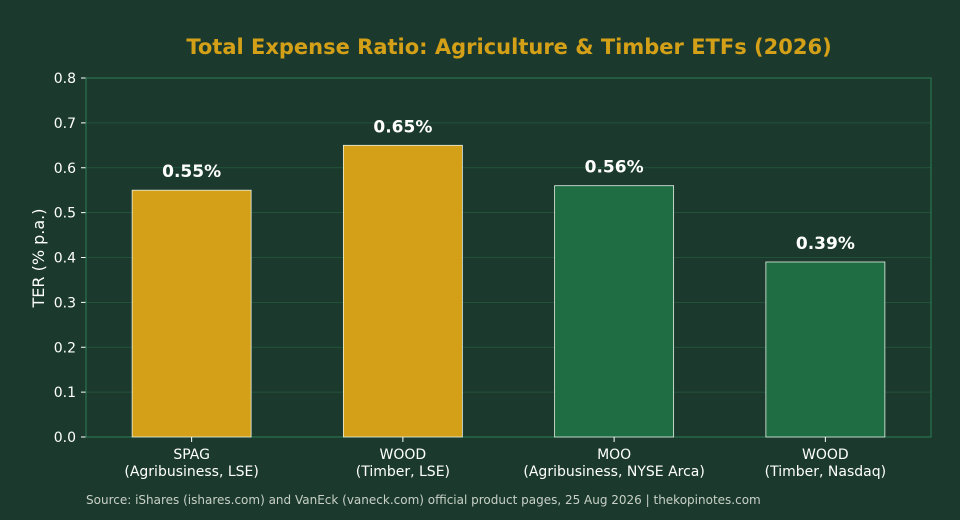 Image resolution: width=960 pixels, height=520 pixels. Describe the element at coordinates (613, 472) in the screenshot. I see `x-tick-label: (Agribusiness, NYSE Arca)` at that location.